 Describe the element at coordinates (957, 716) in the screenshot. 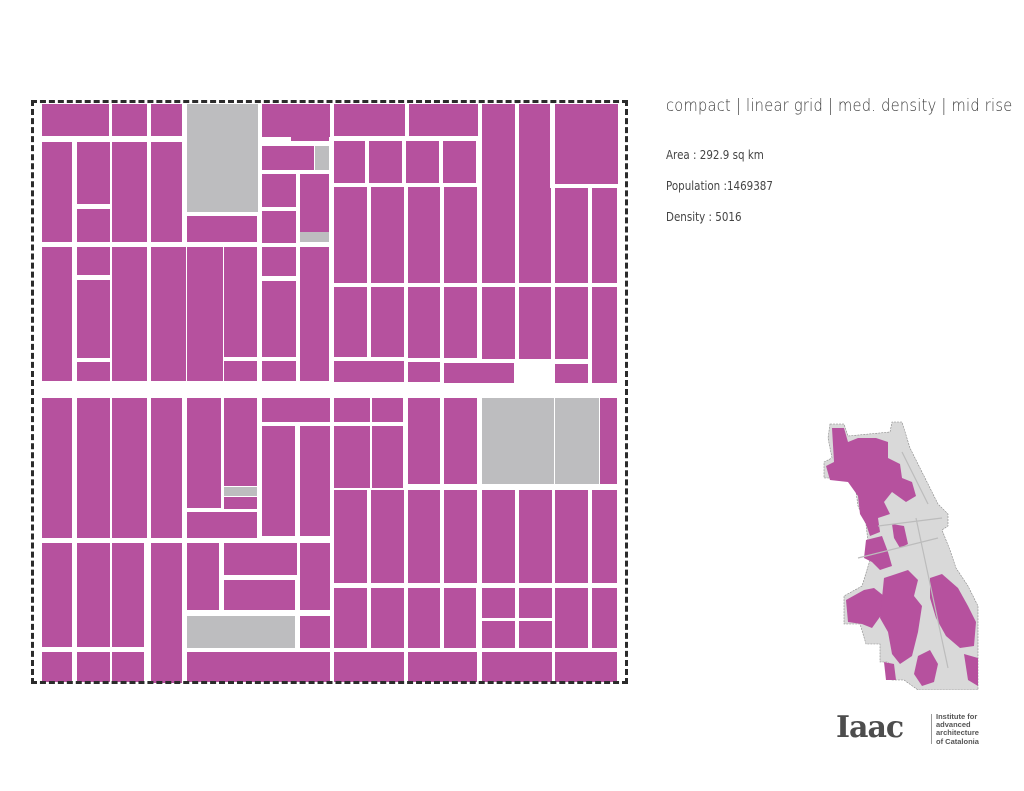

I see `logo-line-1: Institute for` at that location.